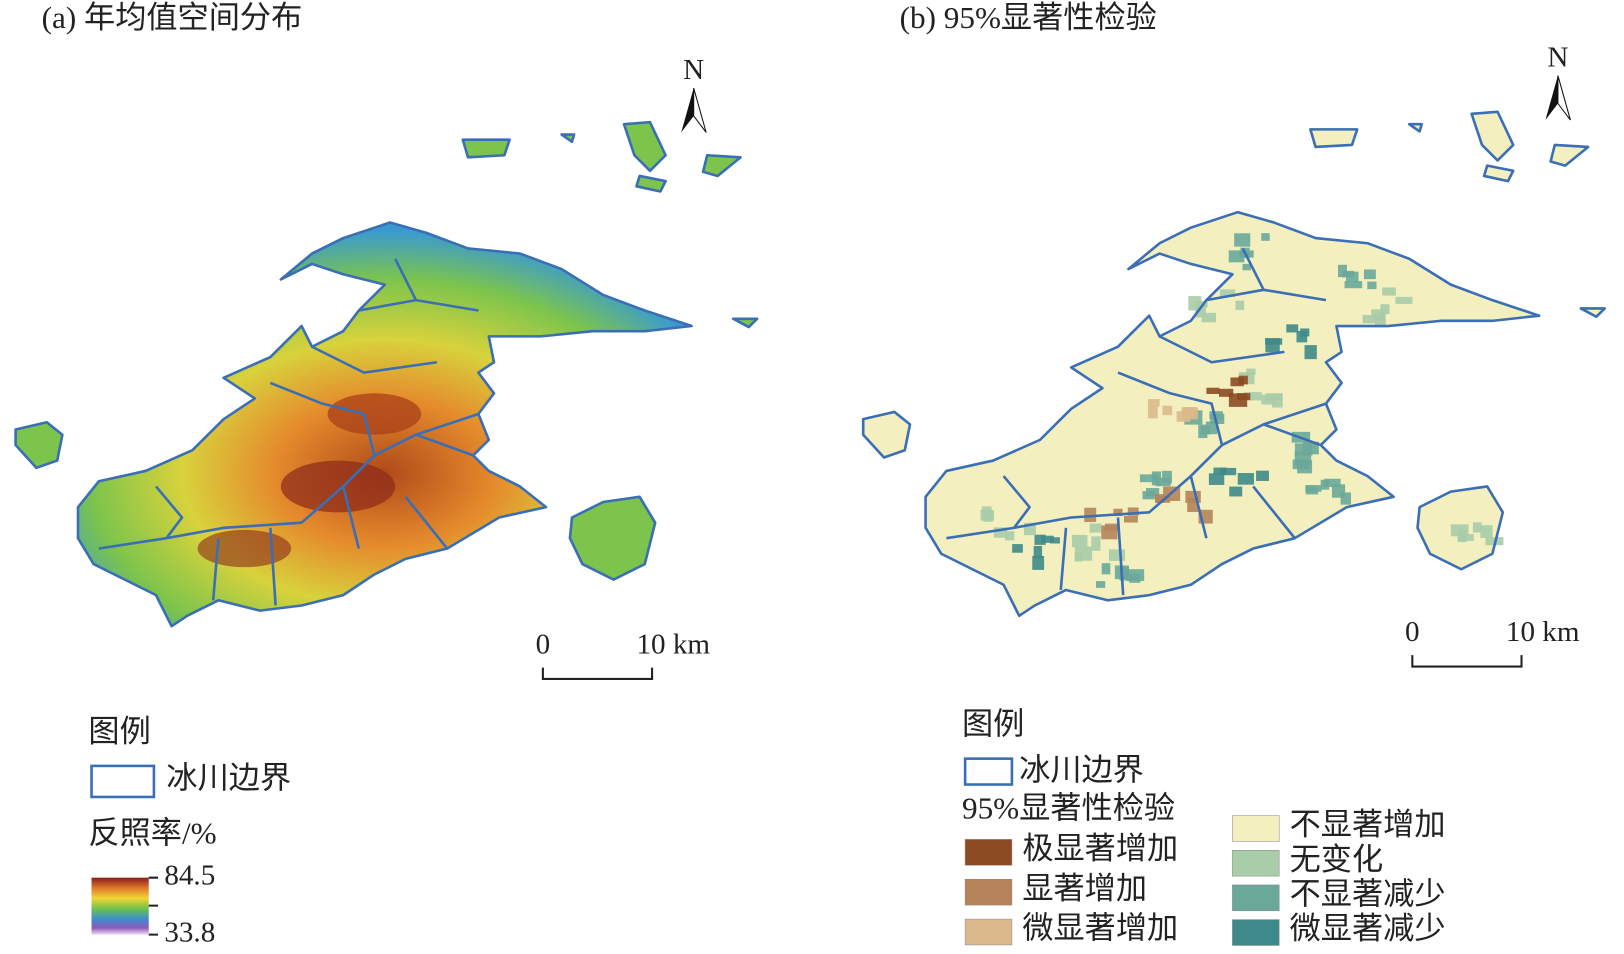  I want to click on legend-label: 极显著增加, so click(1100, 848).